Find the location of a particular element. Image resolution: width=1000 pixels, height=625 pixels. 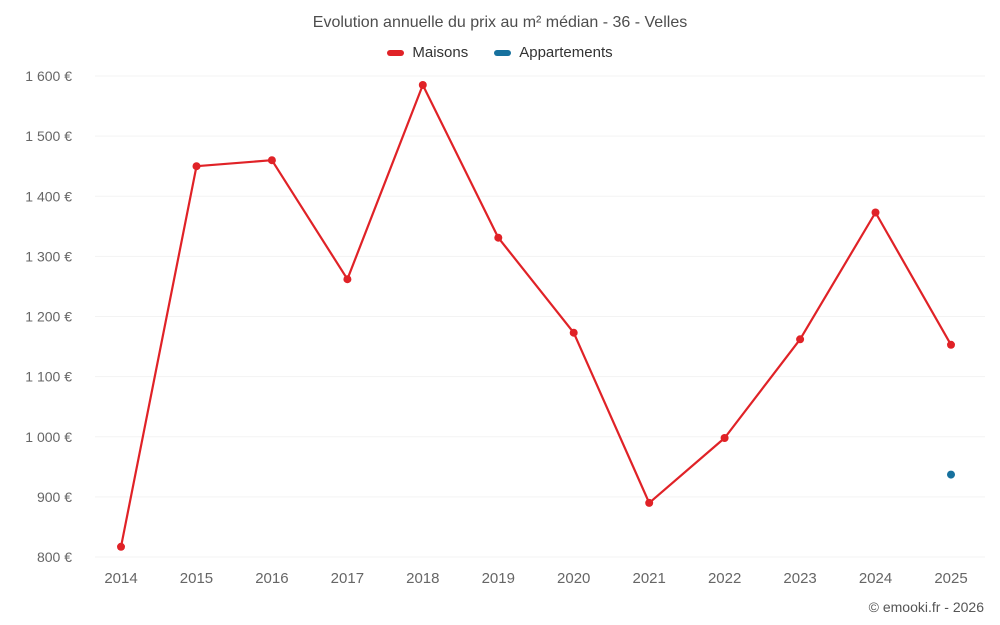

y-axis-tick-label: 1 400 € is located at coordinates (48, 196).